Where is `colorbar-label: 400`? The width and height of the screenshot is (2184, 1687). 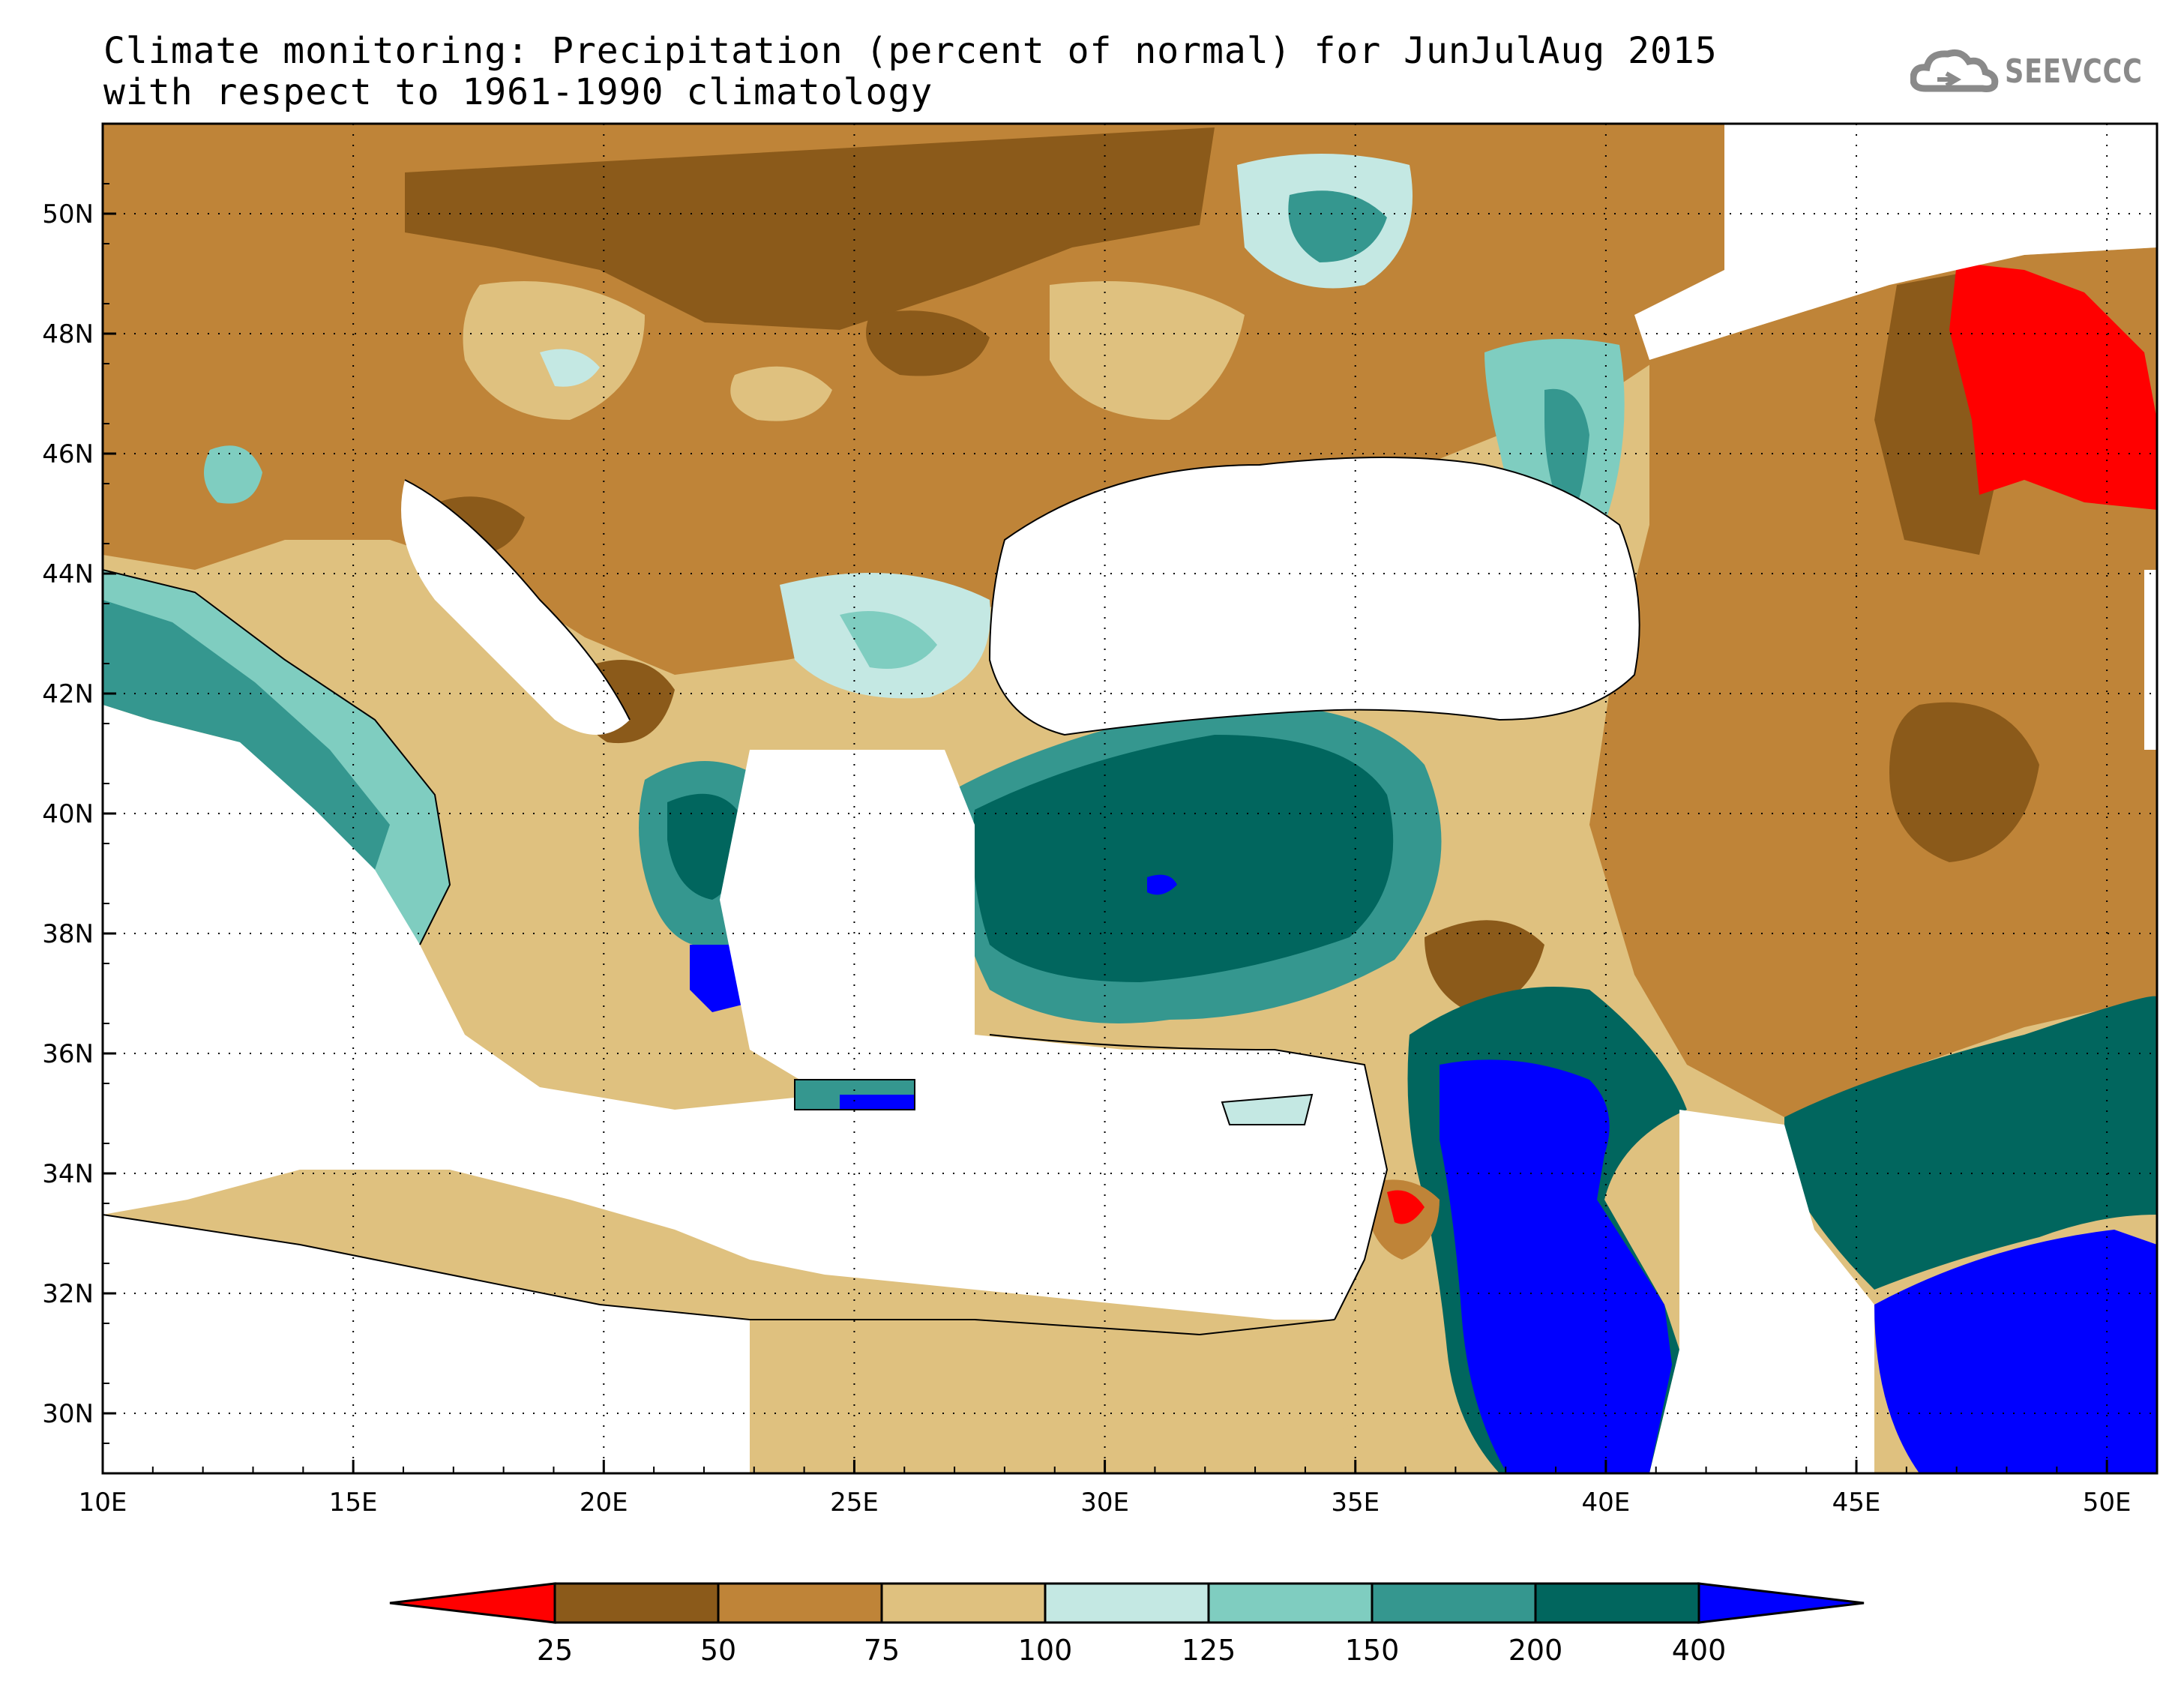 colorbar-label: 400 is located at coordinates (1699, 1650).